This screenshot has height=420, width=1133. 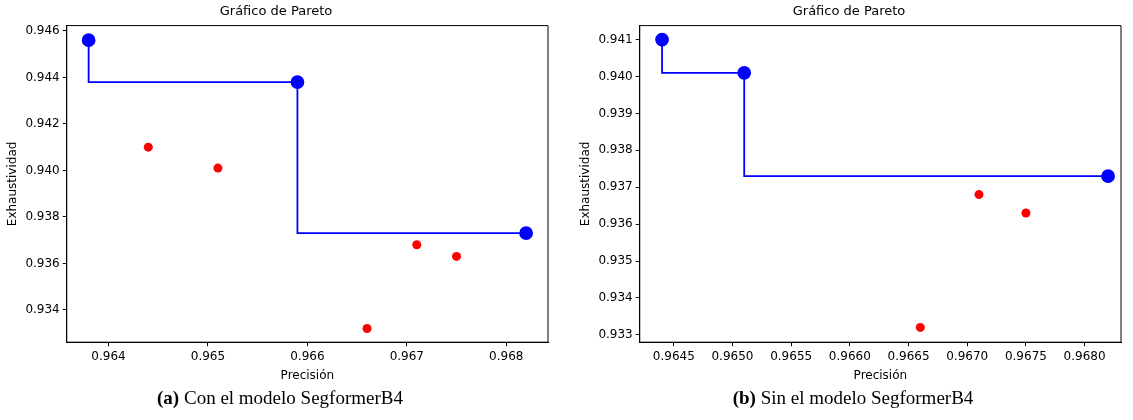 I want to click on x-tick-label: 0.9675, so click(x=1025, y=355).